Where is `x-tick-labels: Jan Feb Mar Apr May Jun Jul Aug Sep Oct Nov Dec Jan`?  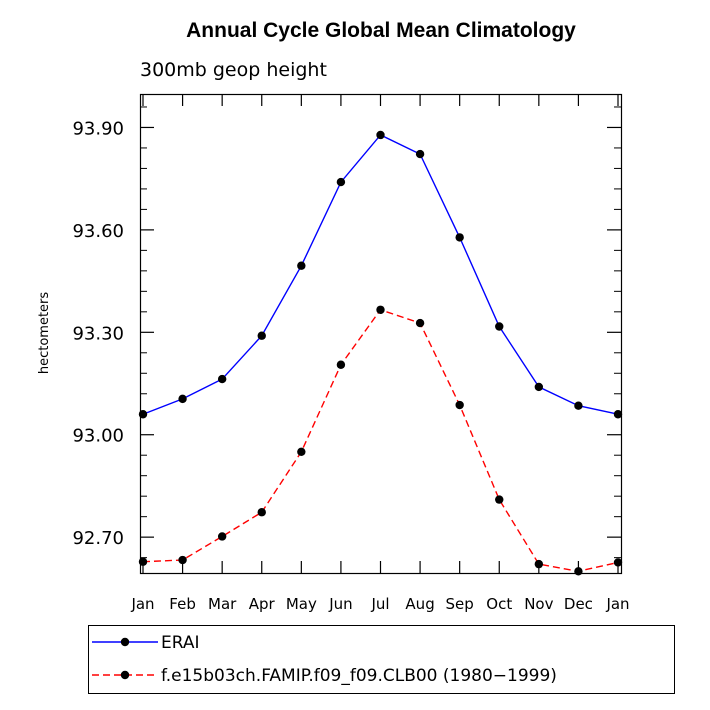 x-tick-labels: Jan Feb Mar Apr May Jun Jul Aug Sep Oct Nov Dec Jan is located at coordinates (379, 604).